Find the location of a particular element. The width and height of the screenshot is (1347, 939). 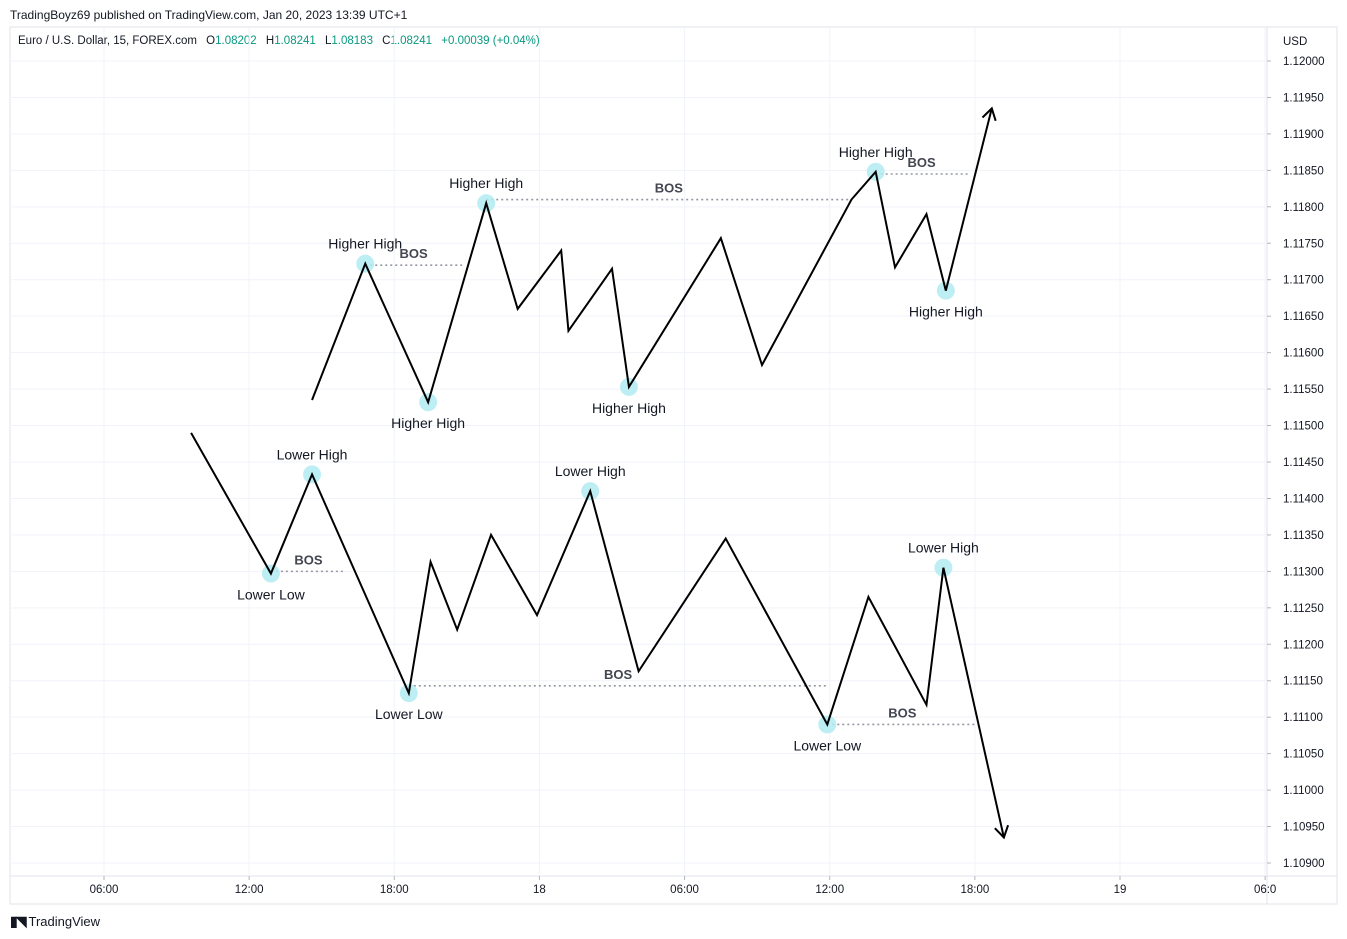

price-unit-label: USD is located at coordinates (1295, 42).